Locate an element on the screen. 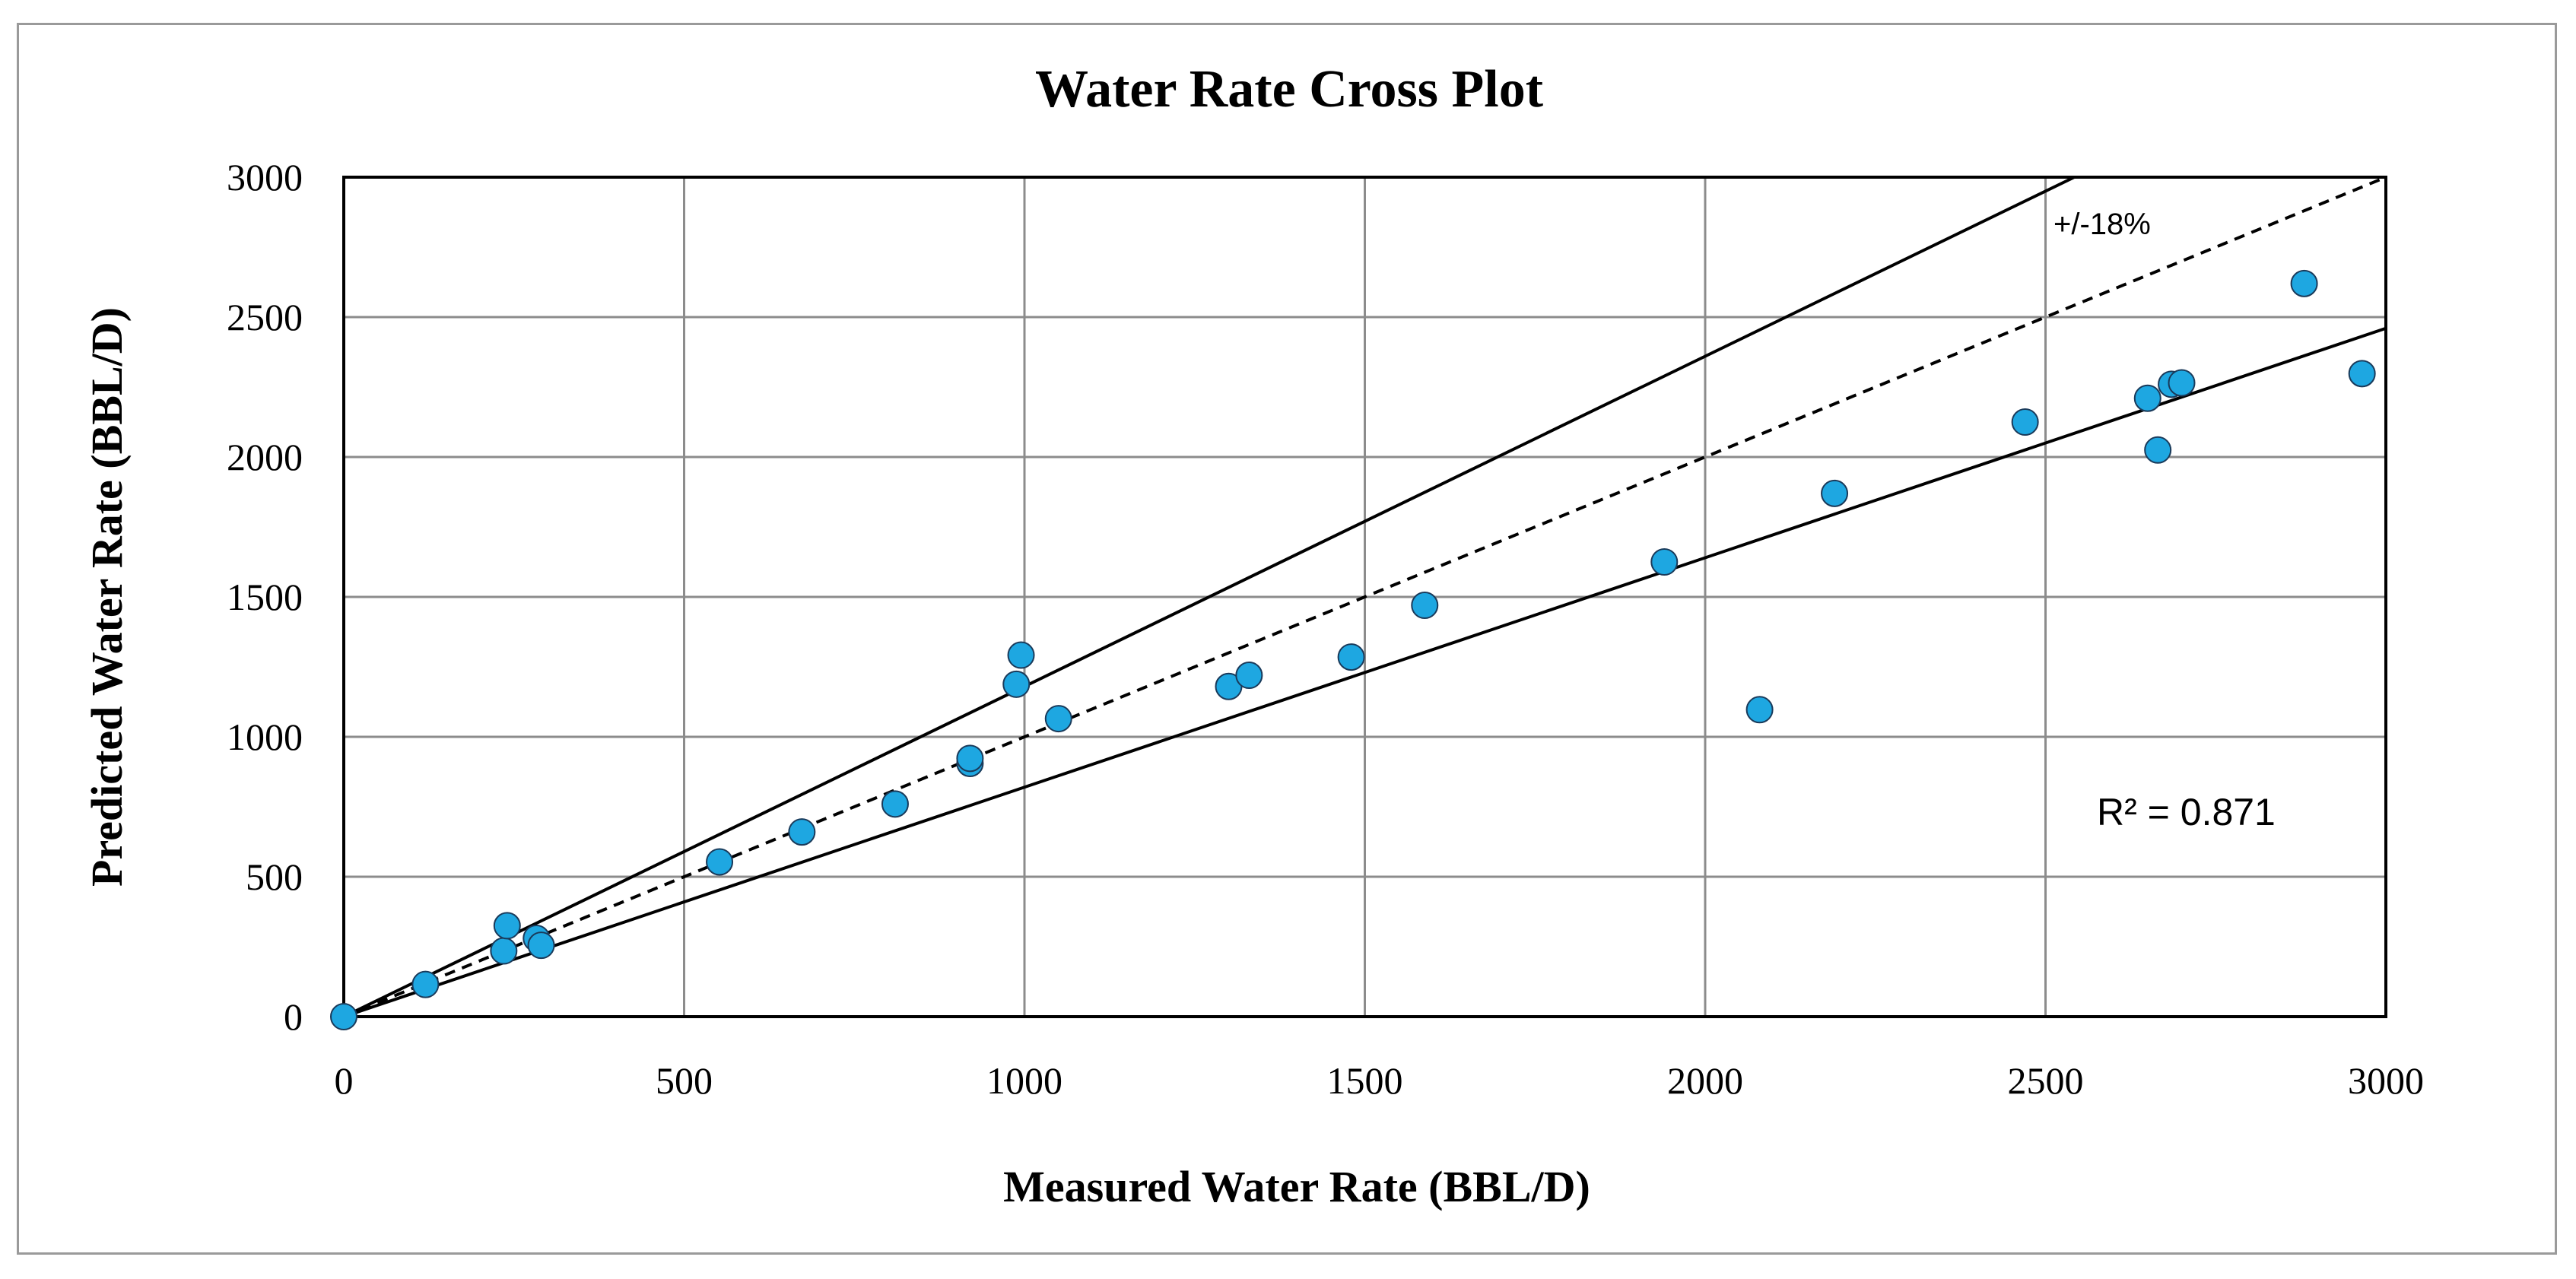 This screenshot has height=1279, width=2576. x-tick-label: 2500 is located at coordinates (2046, 1081).